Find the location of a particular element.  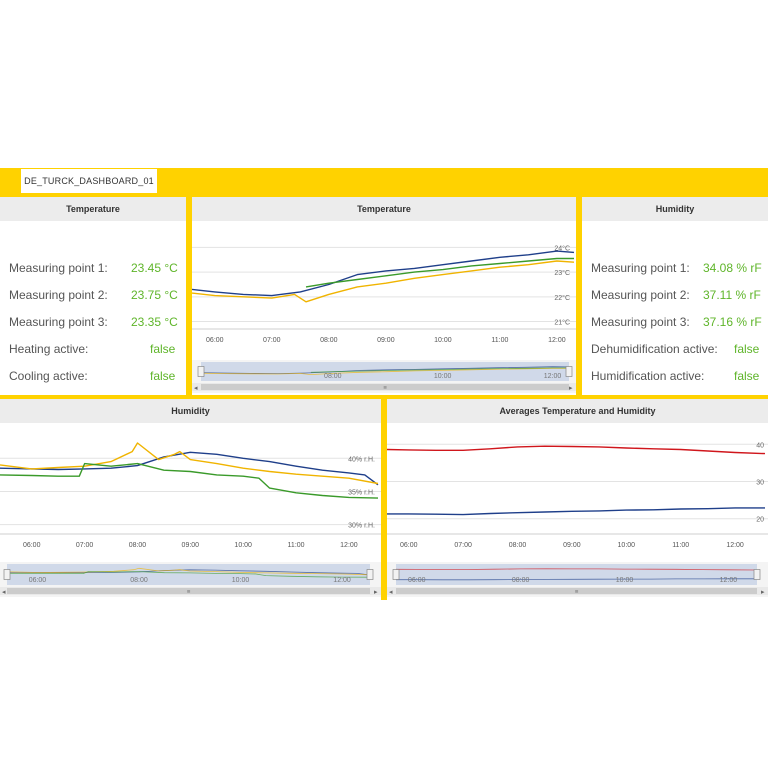

dashboard-tab: DE_TURCK_DASHBOARD_01 is located at coordinates (89, 181).